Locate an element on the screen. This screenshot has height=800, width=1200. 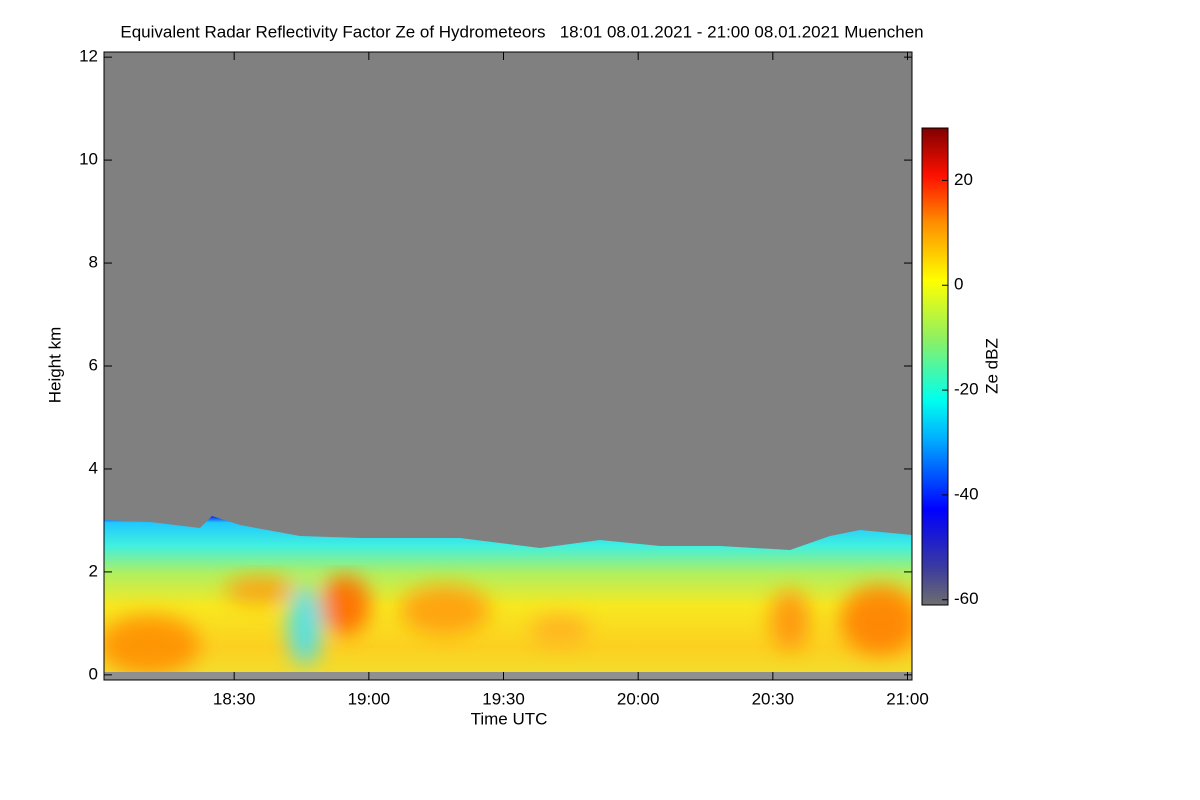
colorbar-tick-label: 20 is located at coordinates (963, 179).